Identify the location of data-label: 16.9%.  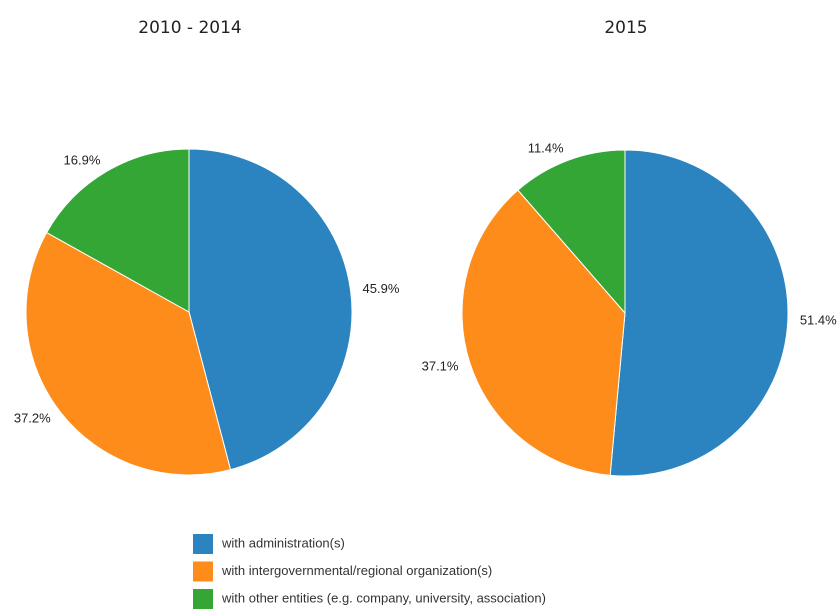
(82, 160).